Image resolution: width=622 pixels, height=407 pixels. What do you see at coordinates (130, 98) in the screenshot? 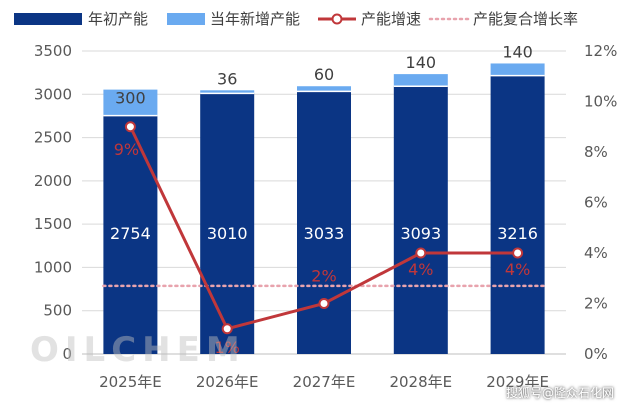
I see `bar-new-value-label: 300` at bounding box center [130, 98].